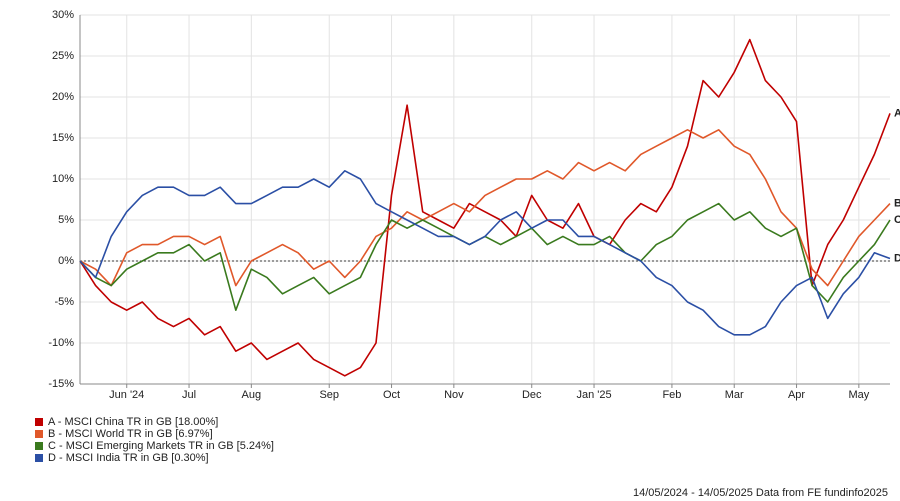 The image size is (900, 501). Describe the element at coordinates (897, 113) in the screenshot. I see `end-tag: A` at that location.